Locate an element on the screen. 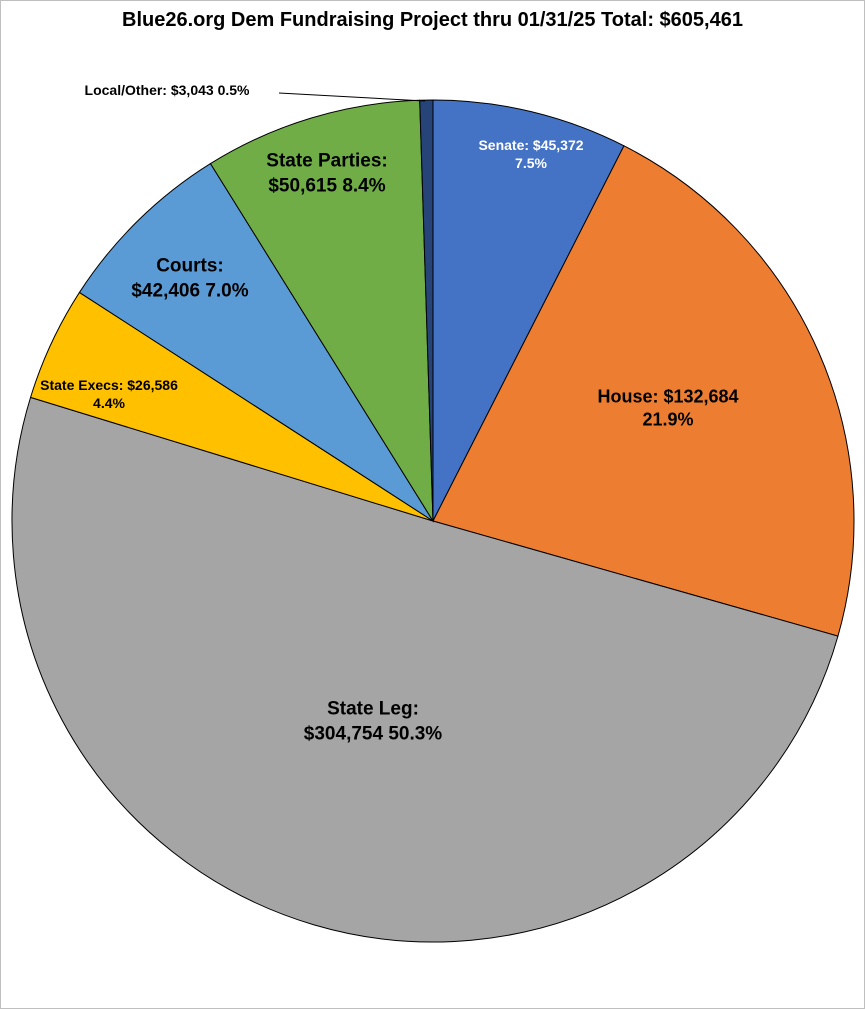  label-house: House: $132,684 21.9% is located at coordinates (667, 409).